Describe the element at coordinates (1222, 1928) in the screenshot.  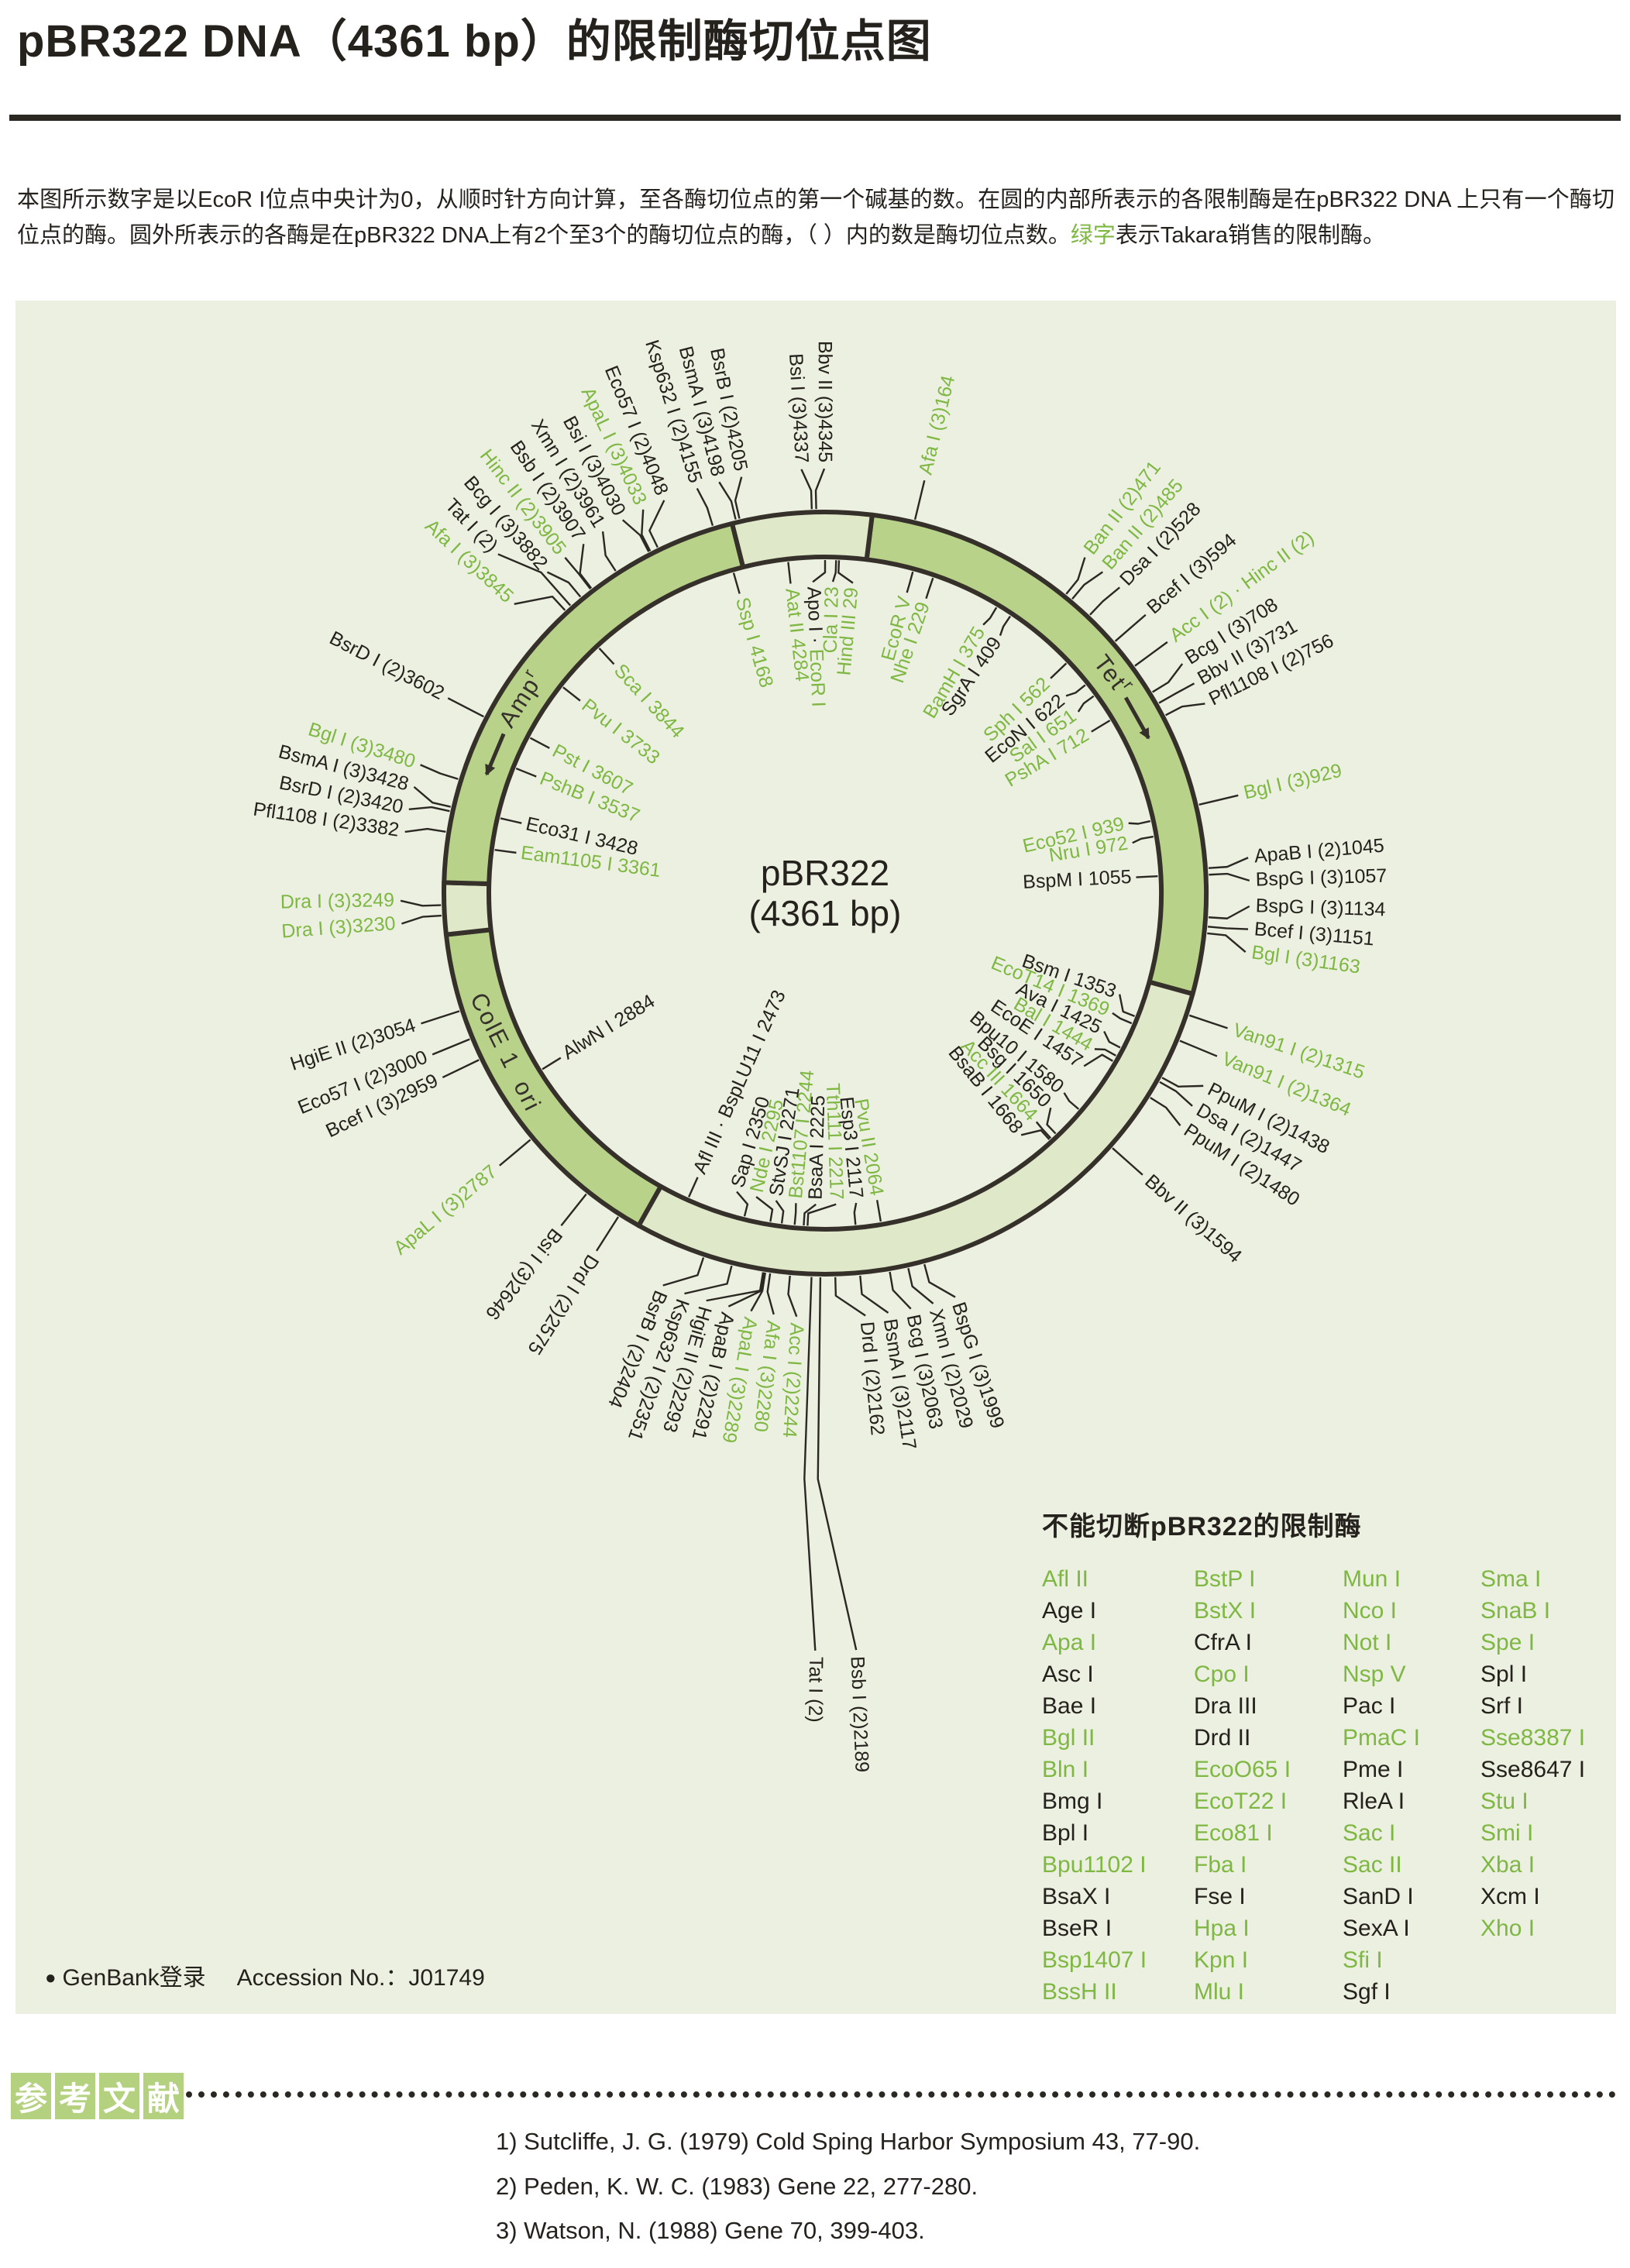
I see `enzyme-item: Hpa I` at that location.